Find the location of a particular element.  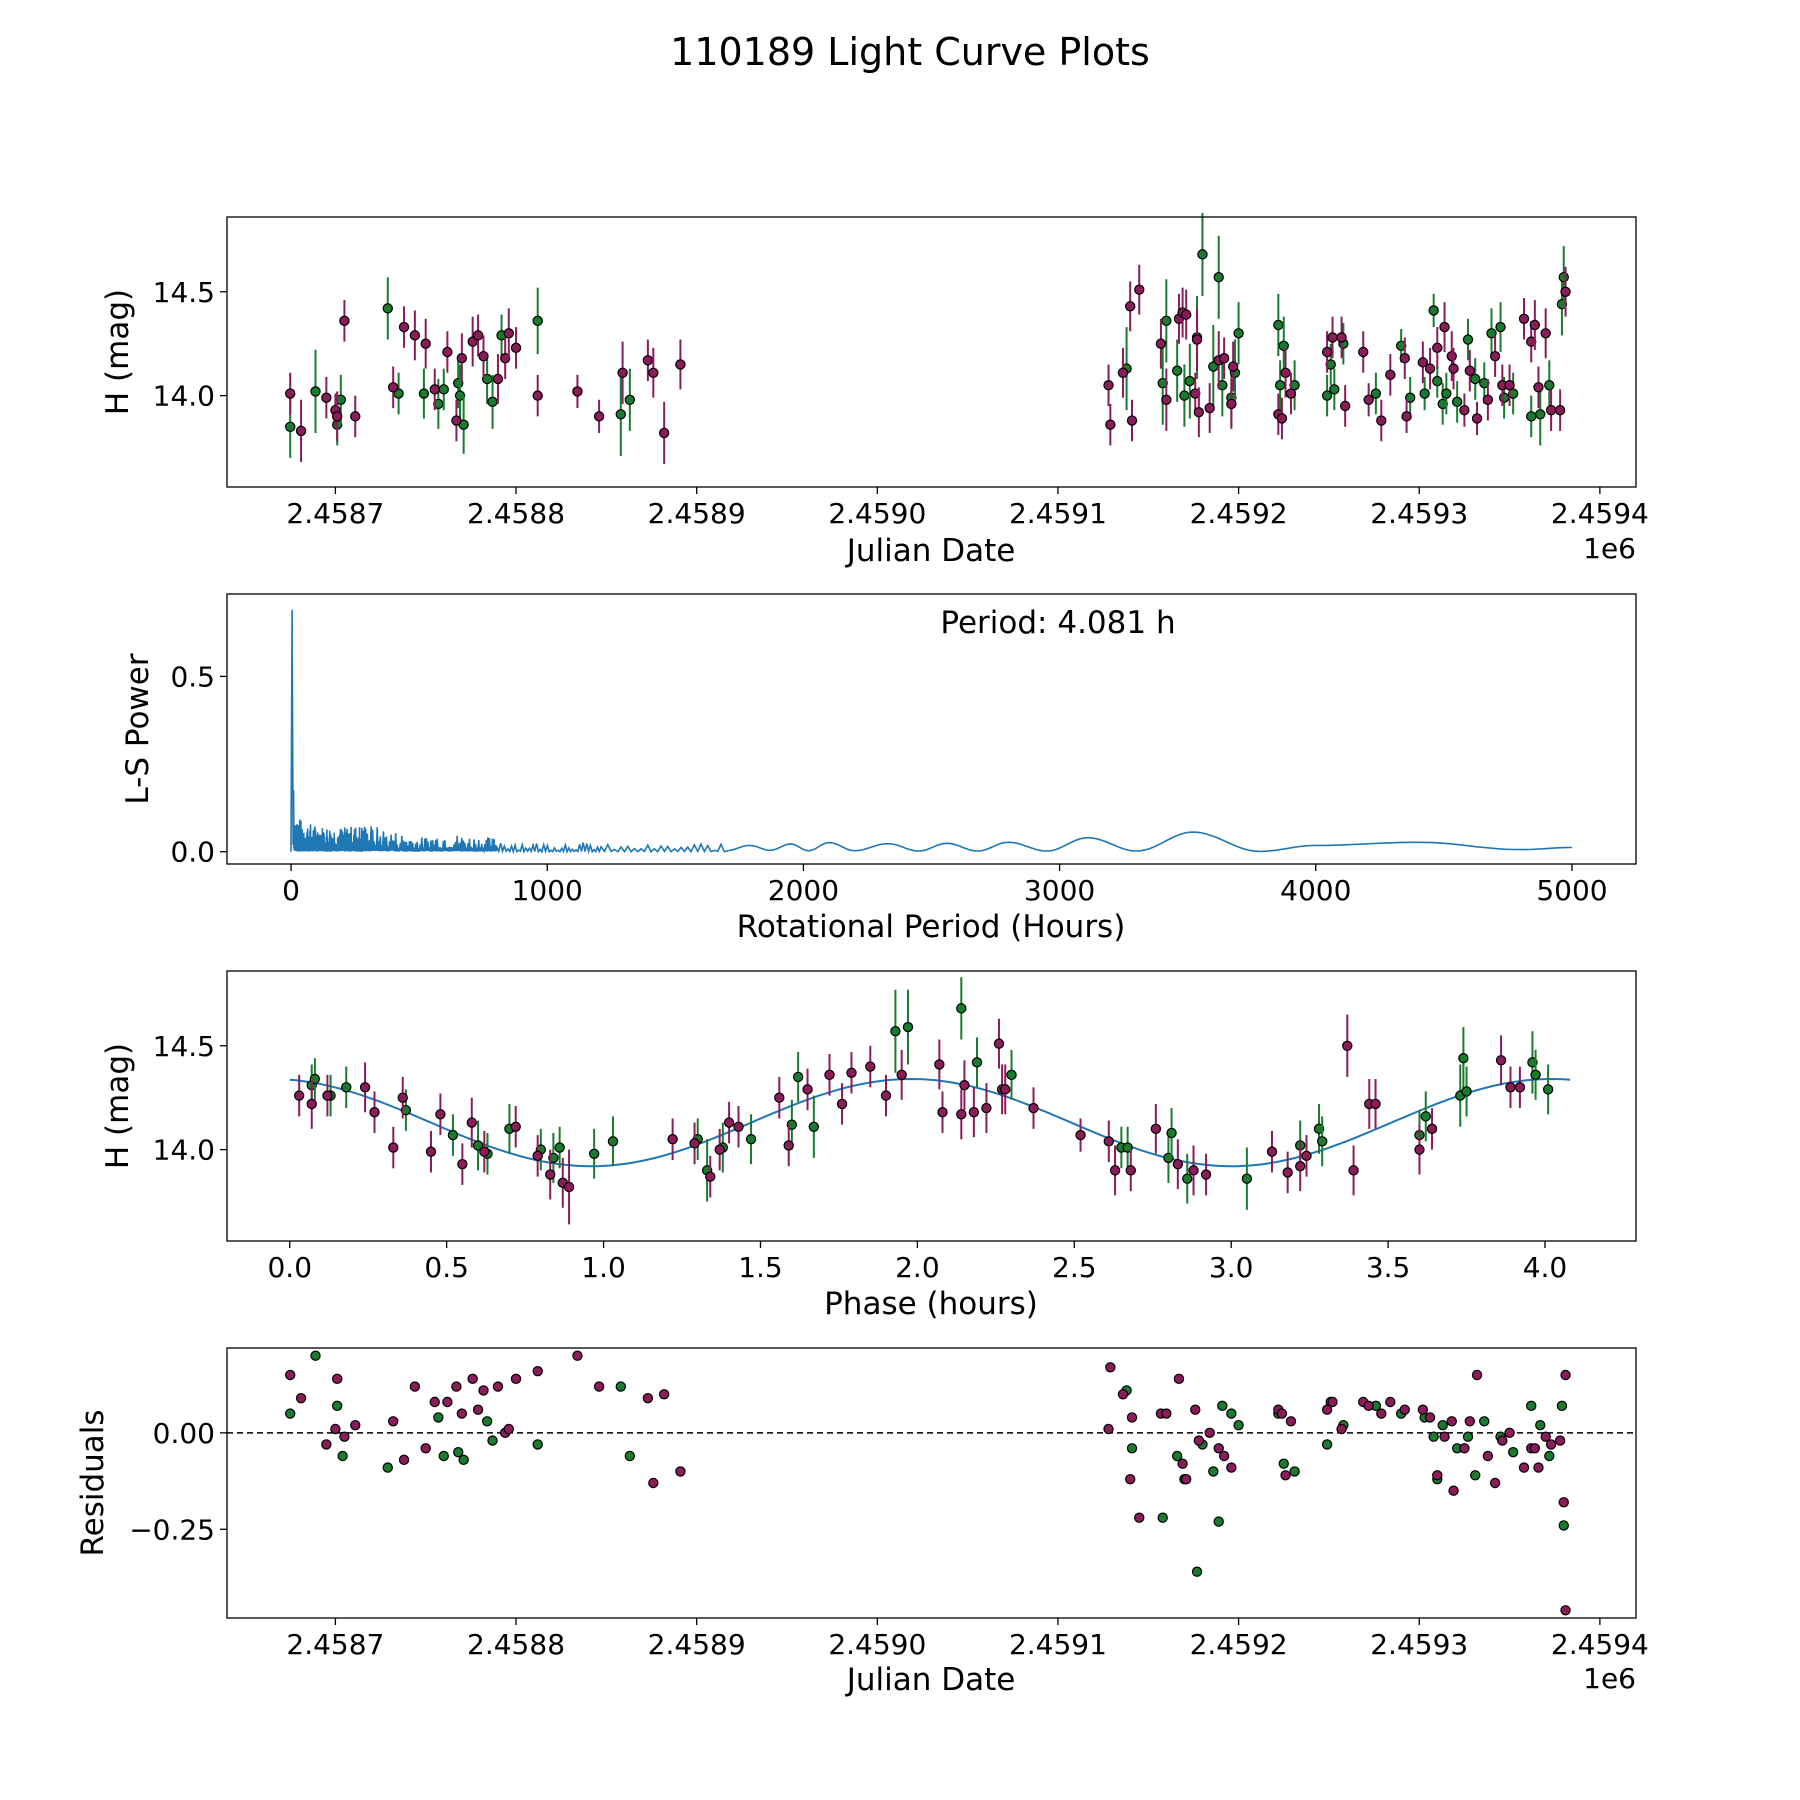

lightcurve-xtick-label: 2.4587 is located at coordinates (335, 513).